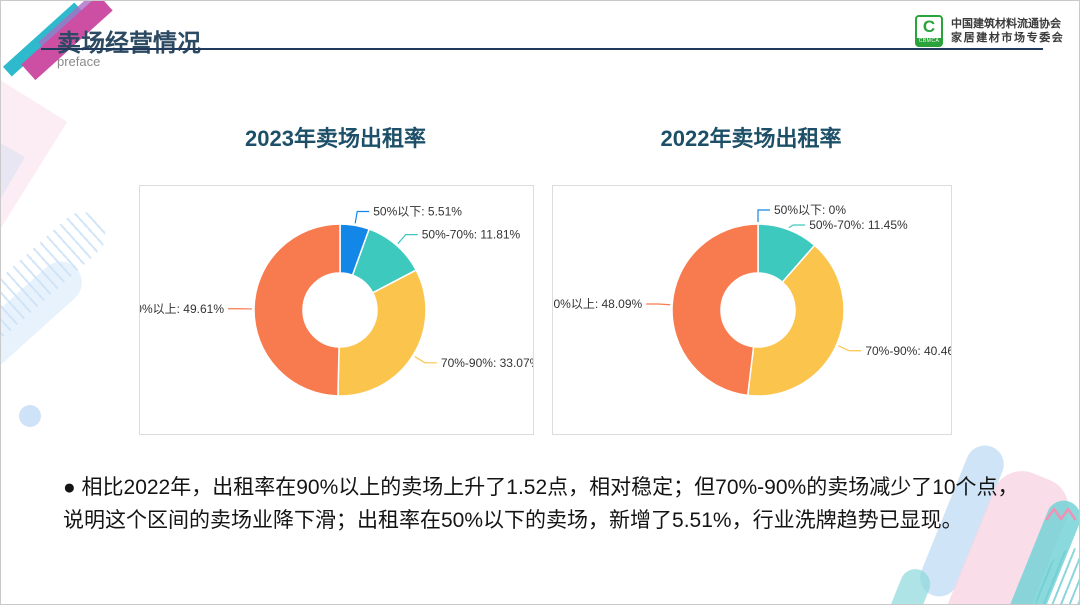 Image resolution: width=1080 pixels, height=605 pixels. What do you see at coordinates (542, 49) in the screenshot?
I see `header-underline` at bounding box center [542, 49].